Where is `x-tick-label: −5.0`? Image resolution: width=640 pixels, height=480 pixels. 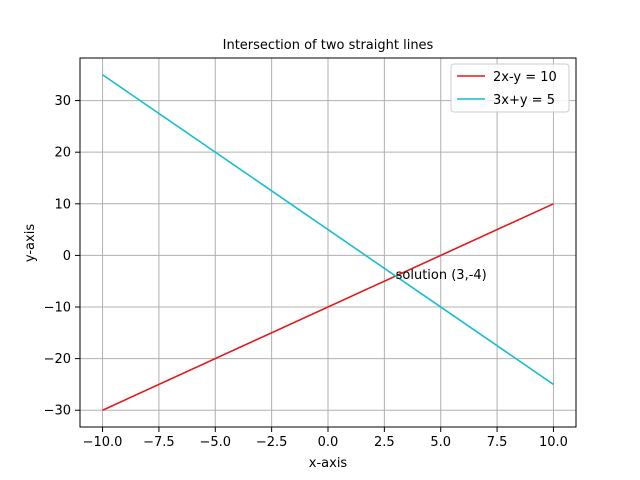 x-tick-label: −5.0 is located at coordinates (215, 442).